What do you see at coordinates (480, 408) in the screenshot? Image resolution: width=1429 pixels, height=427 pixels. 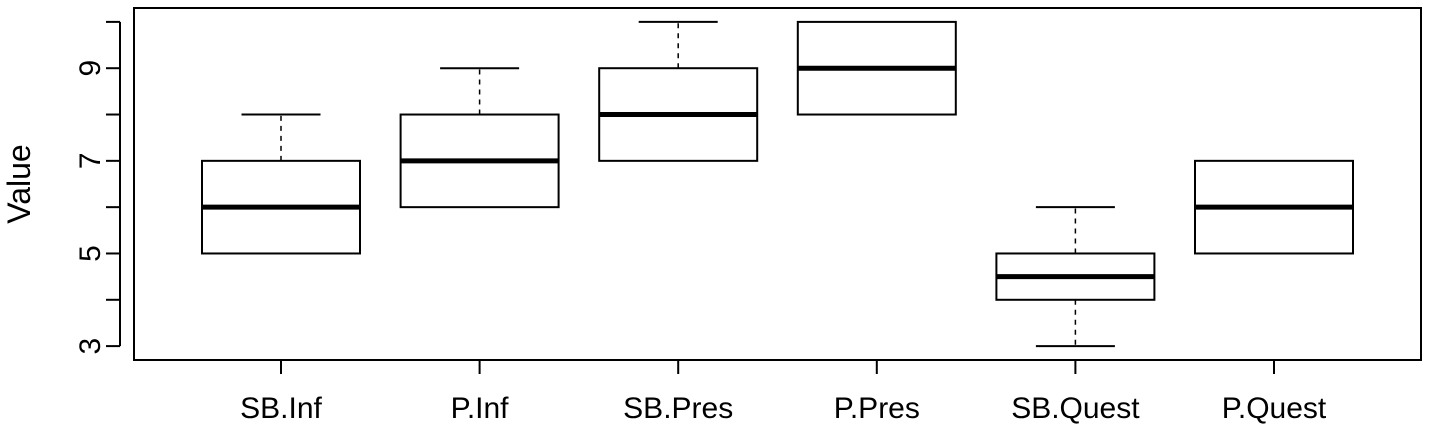 I see `x-tick-label: P.Inf` at bounding box center [480, 408].